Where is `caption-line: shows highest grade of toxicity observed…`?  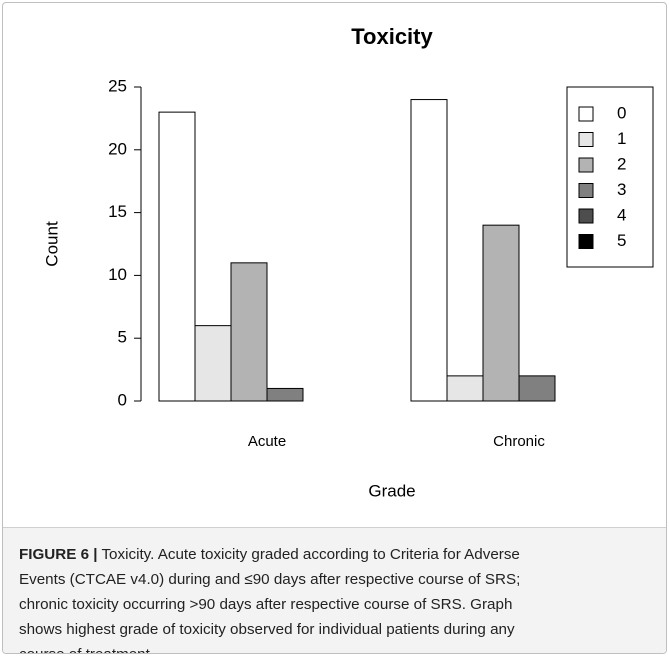 caption-line: shows highest grade of toxicity observed… is located at coordinates (267, 629).